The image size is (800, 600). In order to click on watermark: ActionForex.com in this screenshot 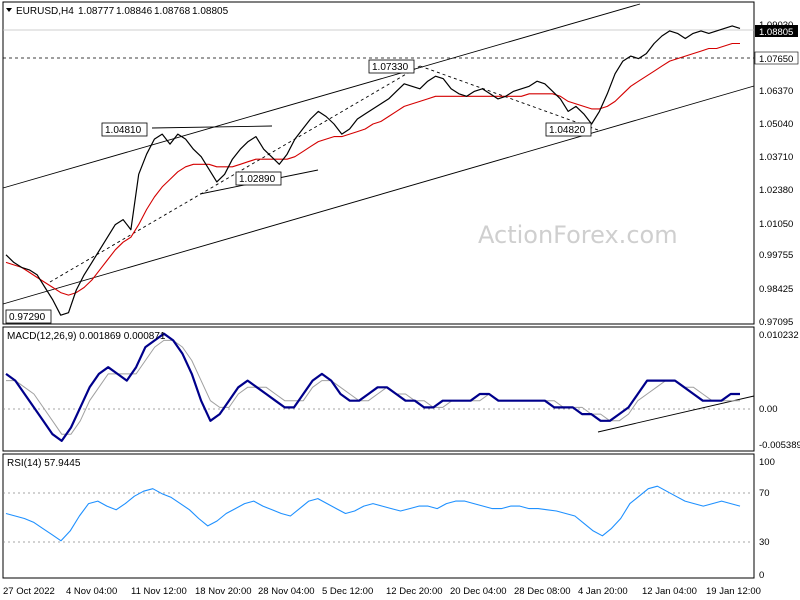, I will do `click(578, 235)`.